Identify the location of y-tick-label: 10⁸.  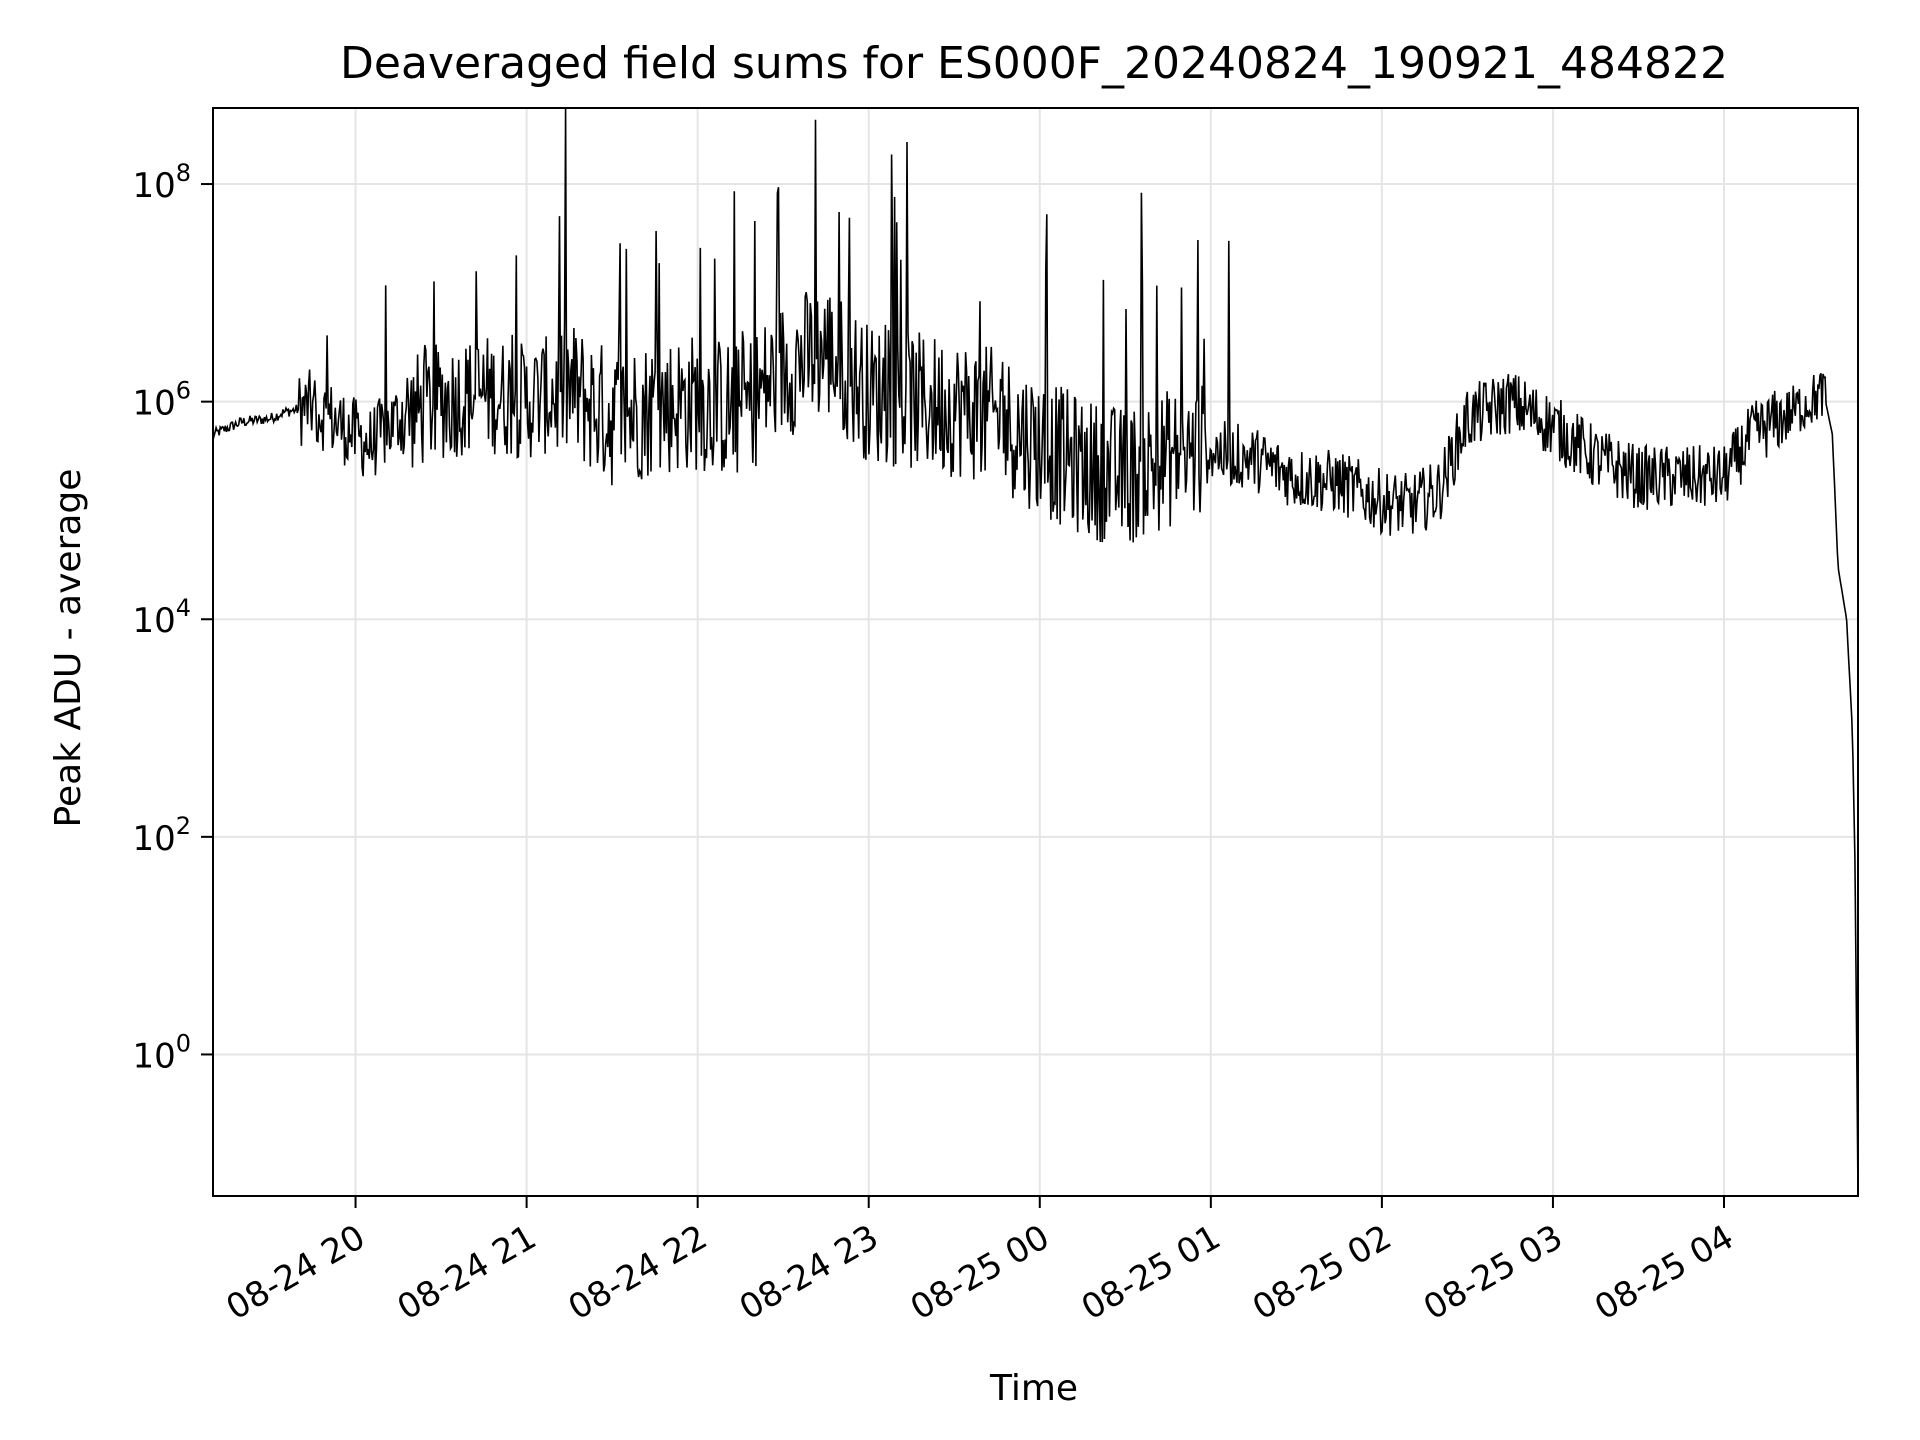
(161, 182).